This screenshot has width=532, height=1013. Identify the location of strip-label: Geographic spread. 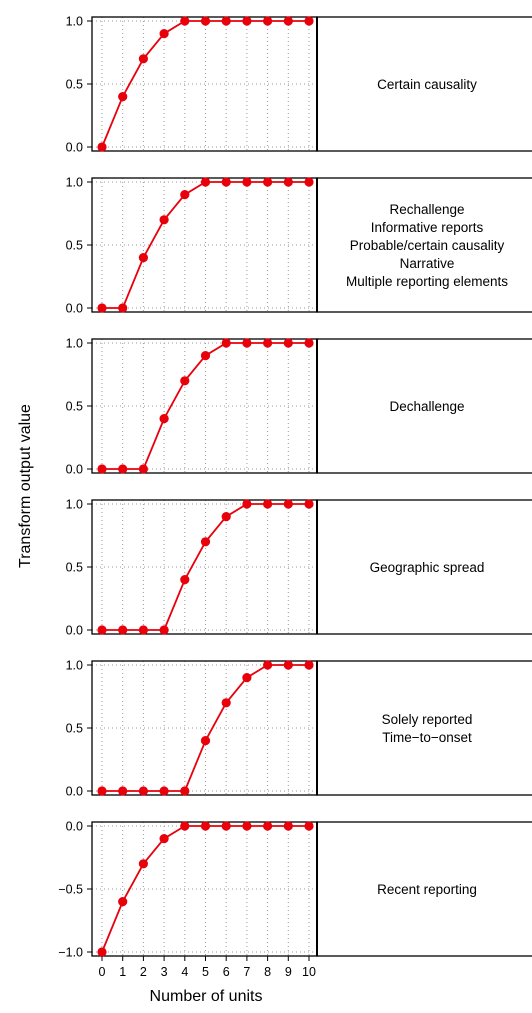
(427, 567).